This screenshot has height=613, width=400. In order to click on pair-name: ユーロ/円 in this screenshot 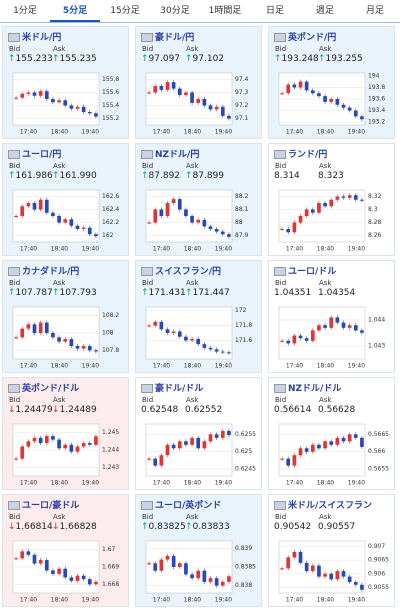, I will do `click(42, 155)`.